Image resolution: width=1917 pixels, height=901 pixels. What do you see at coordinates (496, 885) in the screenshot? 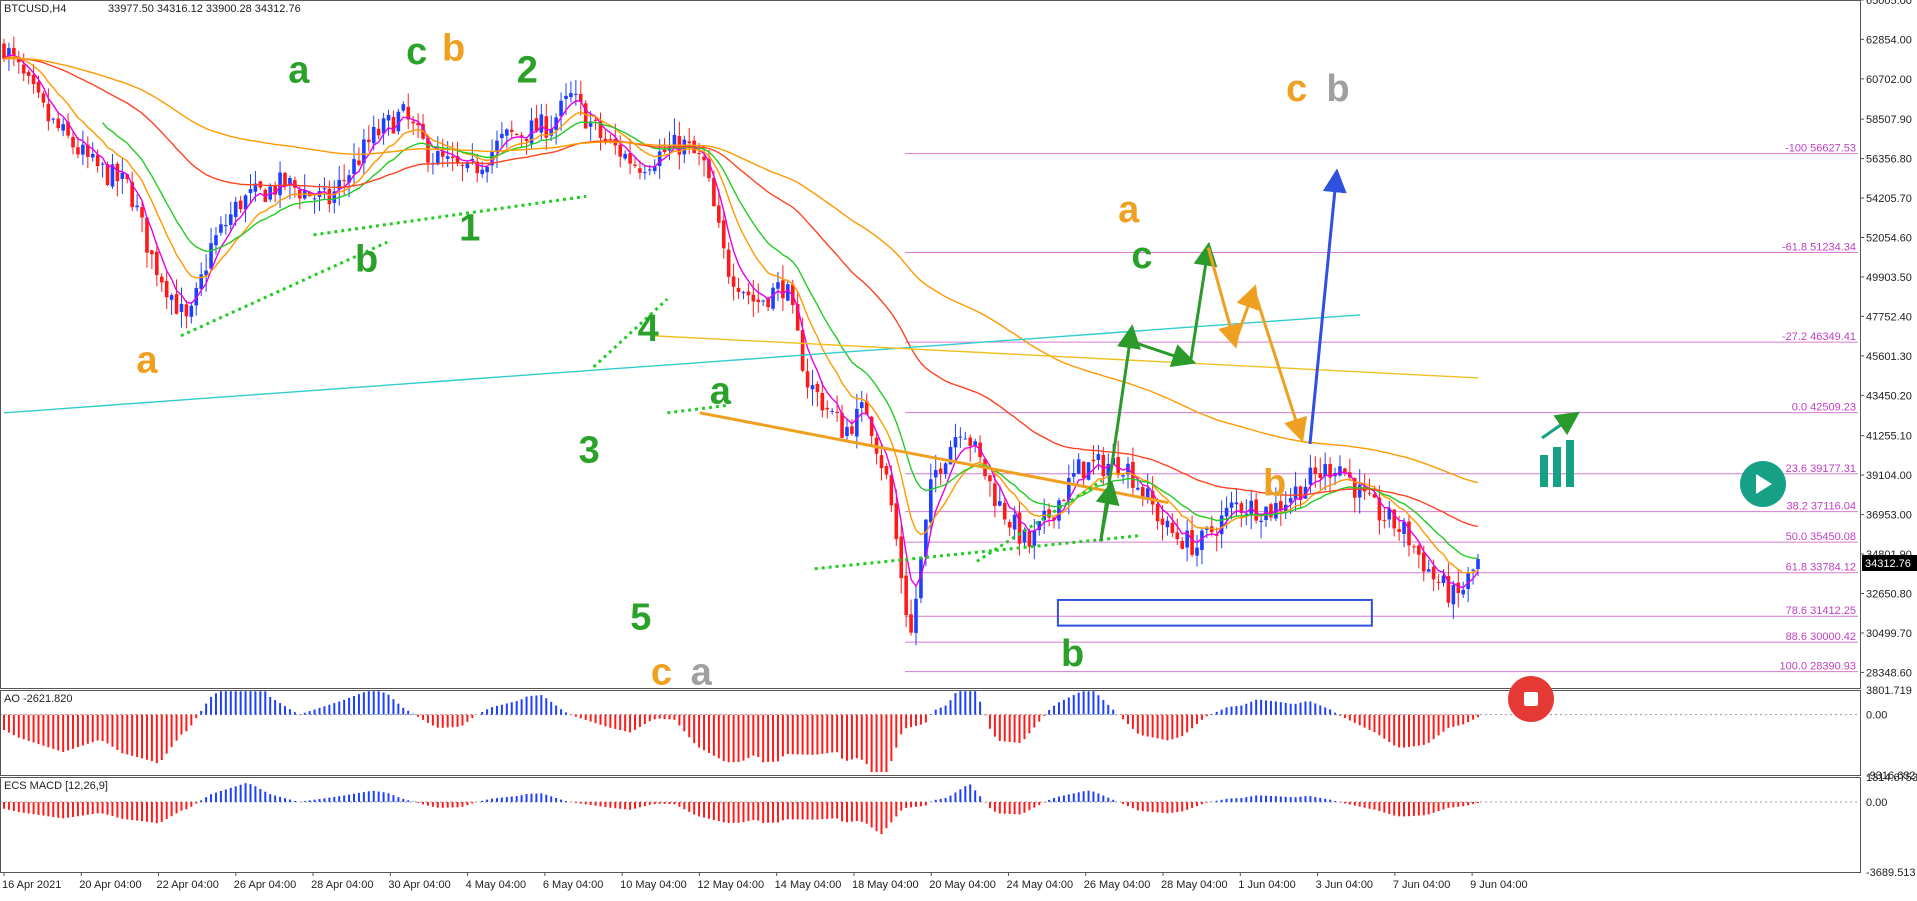
I see `x-tick-label: 4 May 04:00` at bounding box center [496, 885].